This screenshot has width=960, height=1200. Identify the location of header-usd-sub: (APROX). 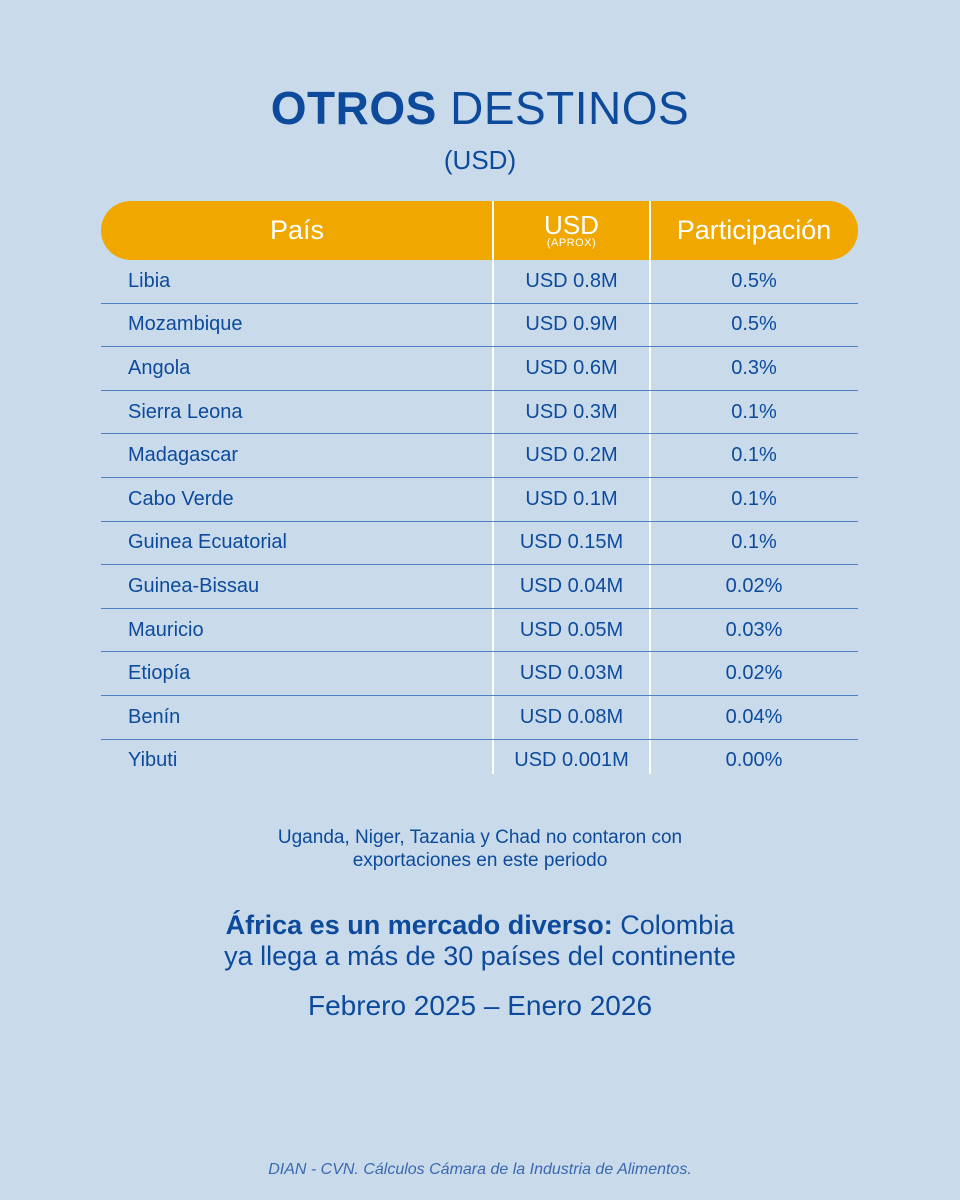
(571, 242).